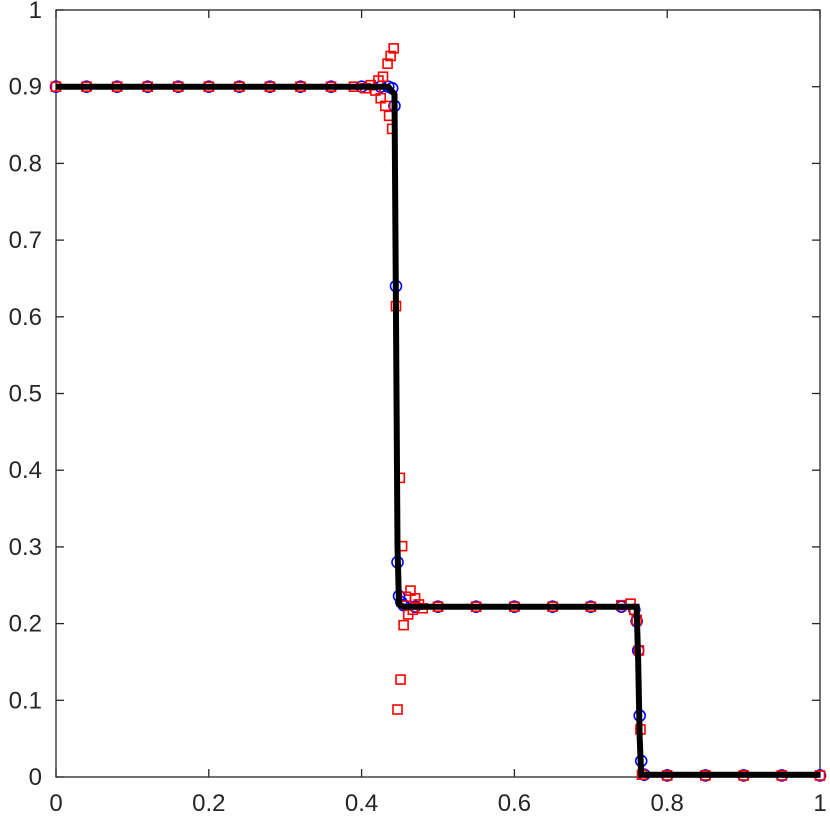  Describe the element at coordinates (208, 803) in the screenshot. I see `x-tick-label: 0.2` at that location.